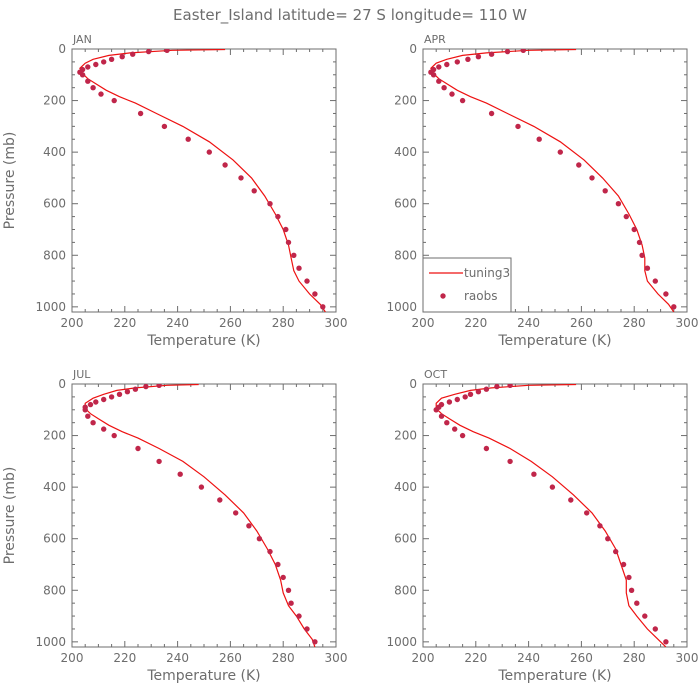 The height and width of the screenshot is (700, 700). What do you see at coordinates (405, 590) in the screenshot?
I see `y-tick-label: 800` at bounding box center [405, 590].